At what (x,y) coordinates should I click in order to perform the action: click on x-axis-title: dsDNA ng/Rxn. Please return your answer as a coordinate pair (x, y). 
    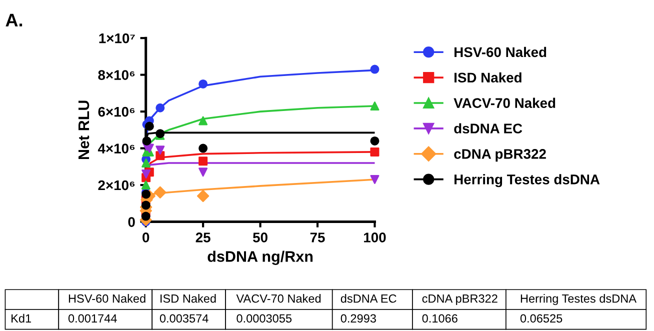
    Looking at the image, I should click on (260, 257).